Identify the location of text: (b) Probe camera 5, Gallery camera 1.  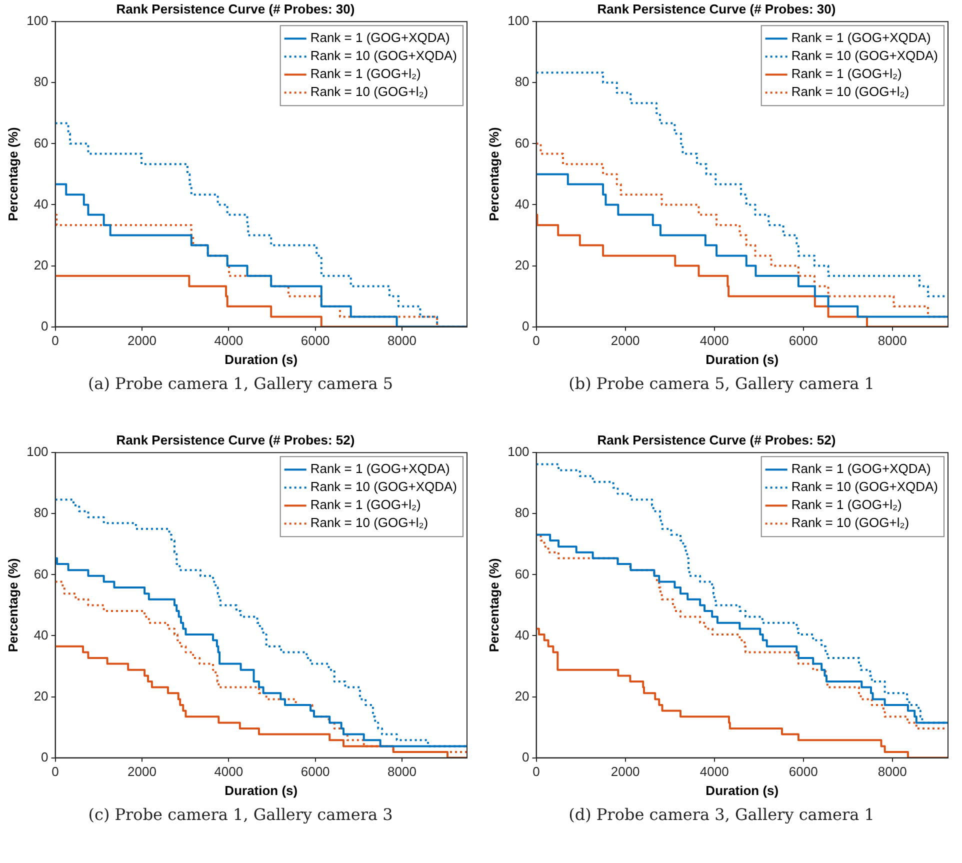
(722, 383).